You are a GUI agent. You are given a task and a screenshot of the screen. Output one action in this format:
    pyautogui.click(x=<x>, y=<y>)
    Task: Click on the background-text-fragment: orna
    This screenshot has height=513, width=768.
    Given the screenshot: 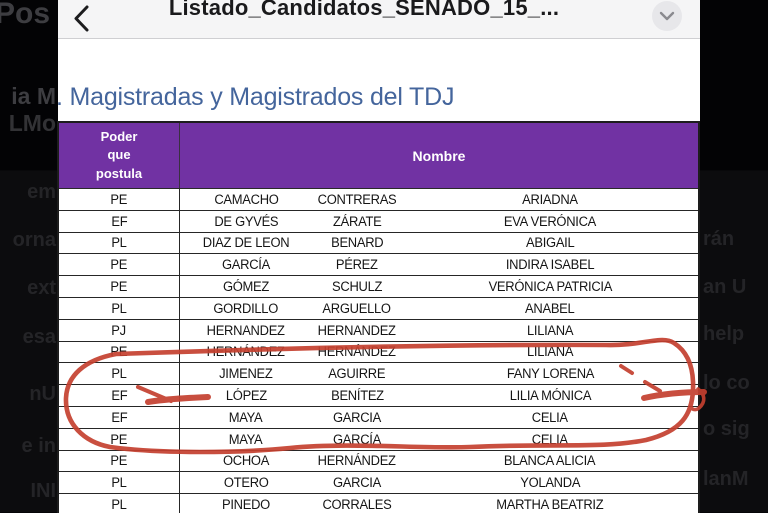 What is the action you would take?
    pyautogui.click(x=34, y=240)
    